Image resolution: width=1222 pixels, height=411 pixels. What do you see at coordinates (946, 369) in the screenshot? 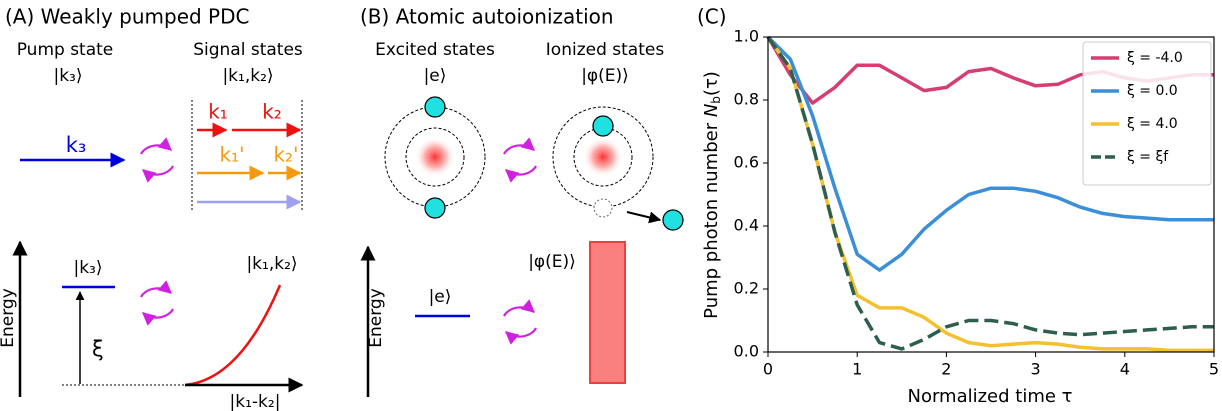
I see `x-tick-label: 2` at bounding box center [946, 369].